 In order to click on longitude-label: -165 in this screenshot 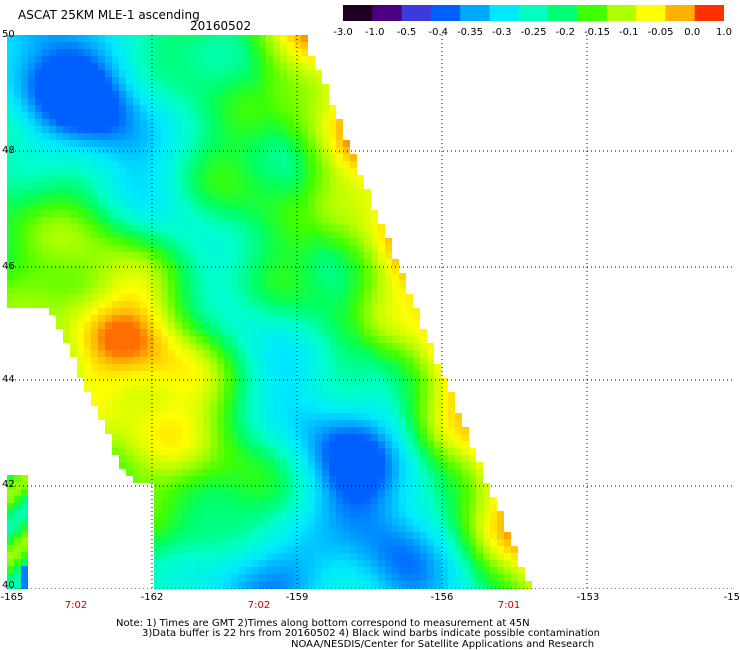, I will do `click(12, 597)`.